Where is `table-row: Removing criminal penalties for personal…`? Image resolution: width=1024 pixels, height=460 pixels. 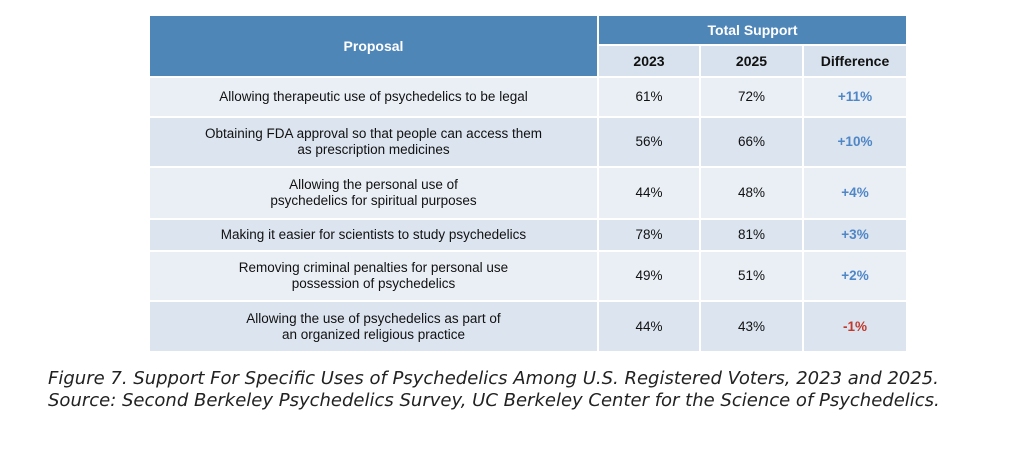 table-row: Removing criminal penalties for personal… is located at coordinates (528, 275).